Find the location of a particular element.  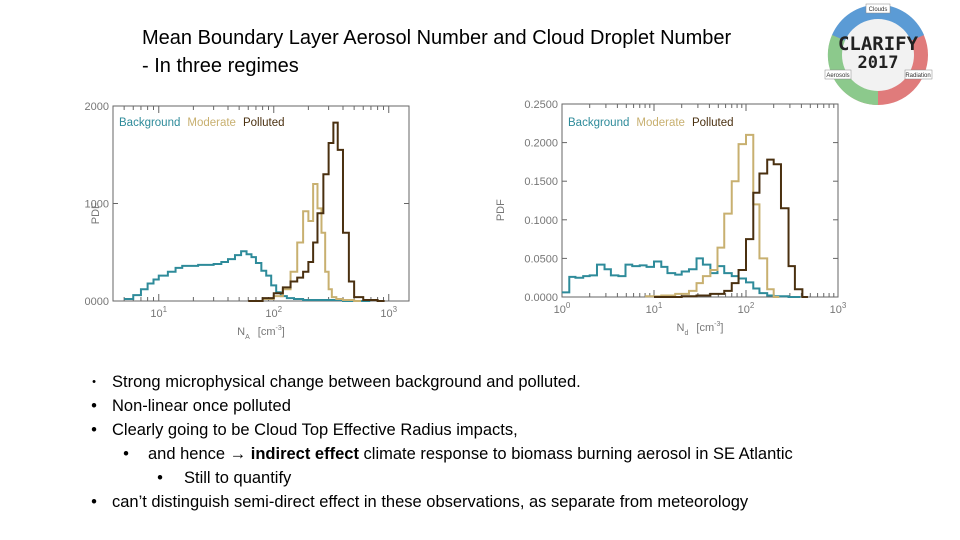

x-axis-label: NA [cm-3] is located at coordinates (261, 333).